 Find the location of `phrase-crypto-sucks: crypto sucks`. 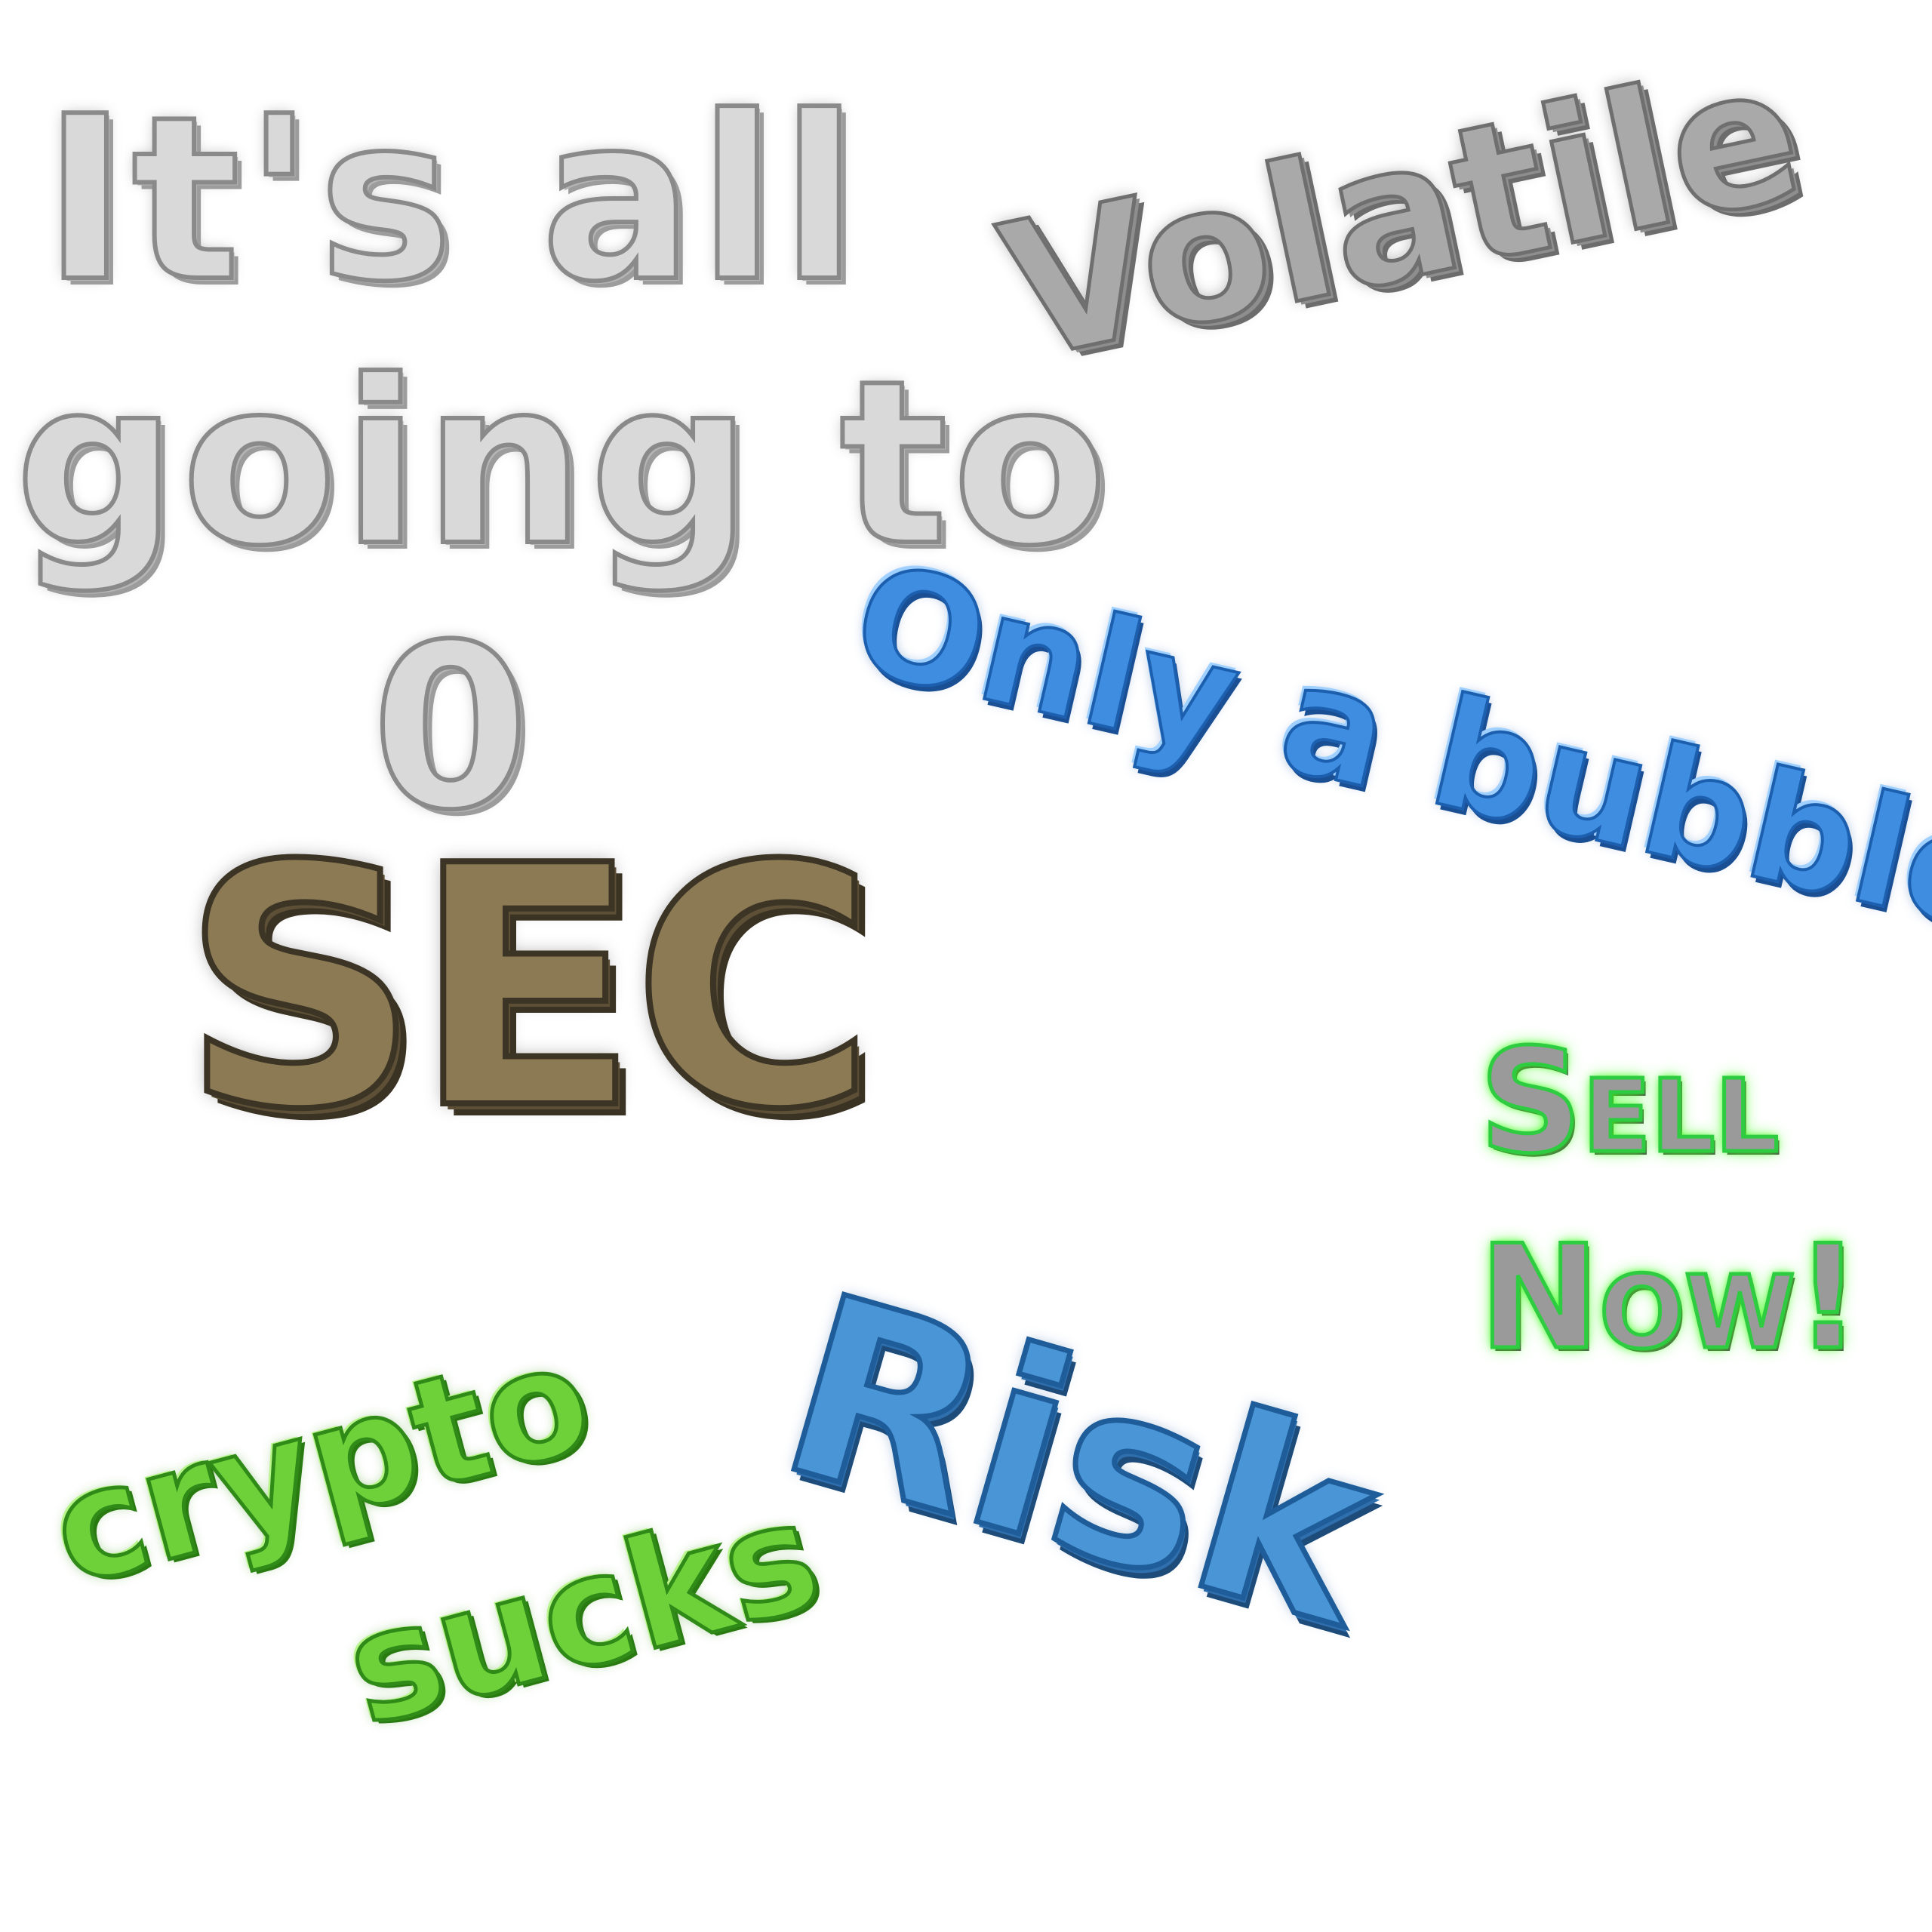

phrase-crypto-sucks: crypto sucks is located at coordinates (449, 1540).